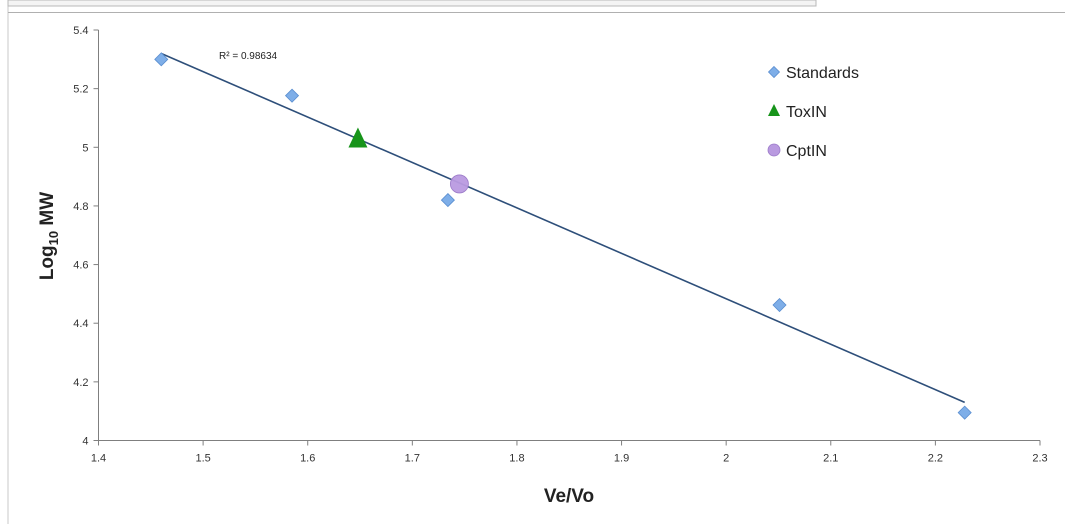 The width and height of the screenshot is (1065, 524). I want to click on x-ticks: 1.4 1.5 1.6 1.7 1.8 1.9 2 2.1 2.2 2.3, so click(569, 452).